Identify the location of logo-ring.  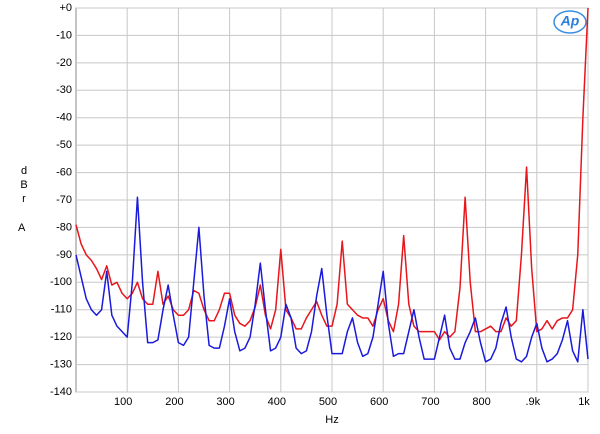
(570, 22).